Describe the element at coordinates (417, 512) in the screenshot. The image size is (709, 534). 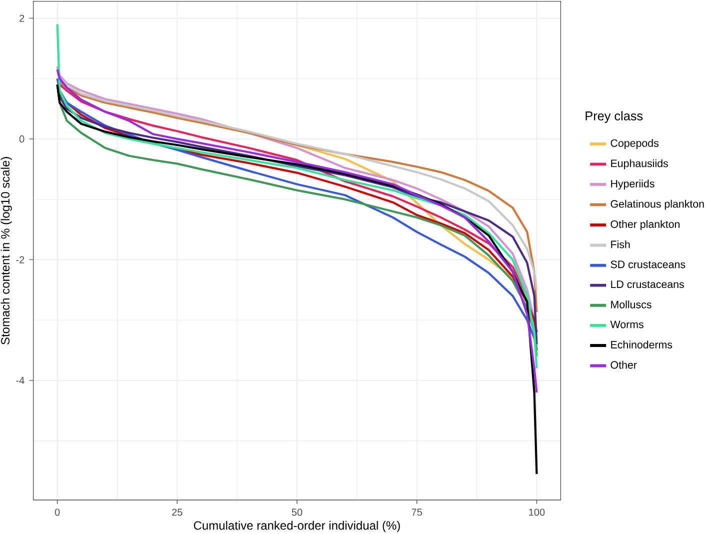
I see `x-tick-label: 75` at that location.